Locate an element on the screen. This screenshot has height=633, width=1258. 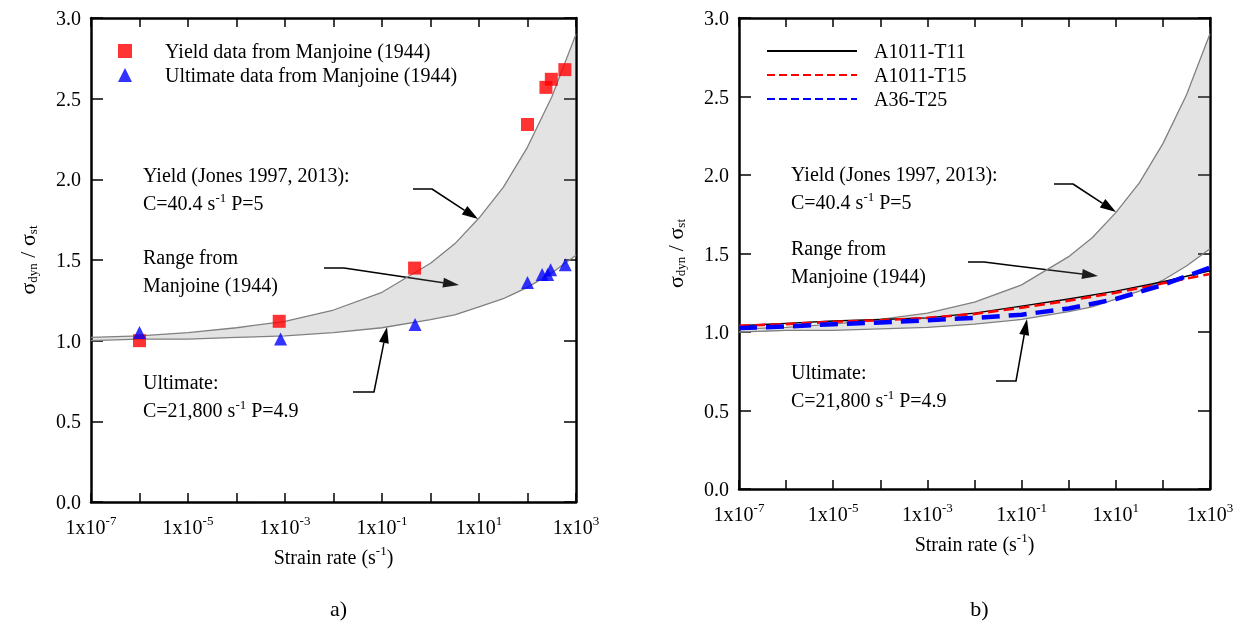
legend-label: Yield data from Manjoine (1944) is located at coordinates (298, 51).